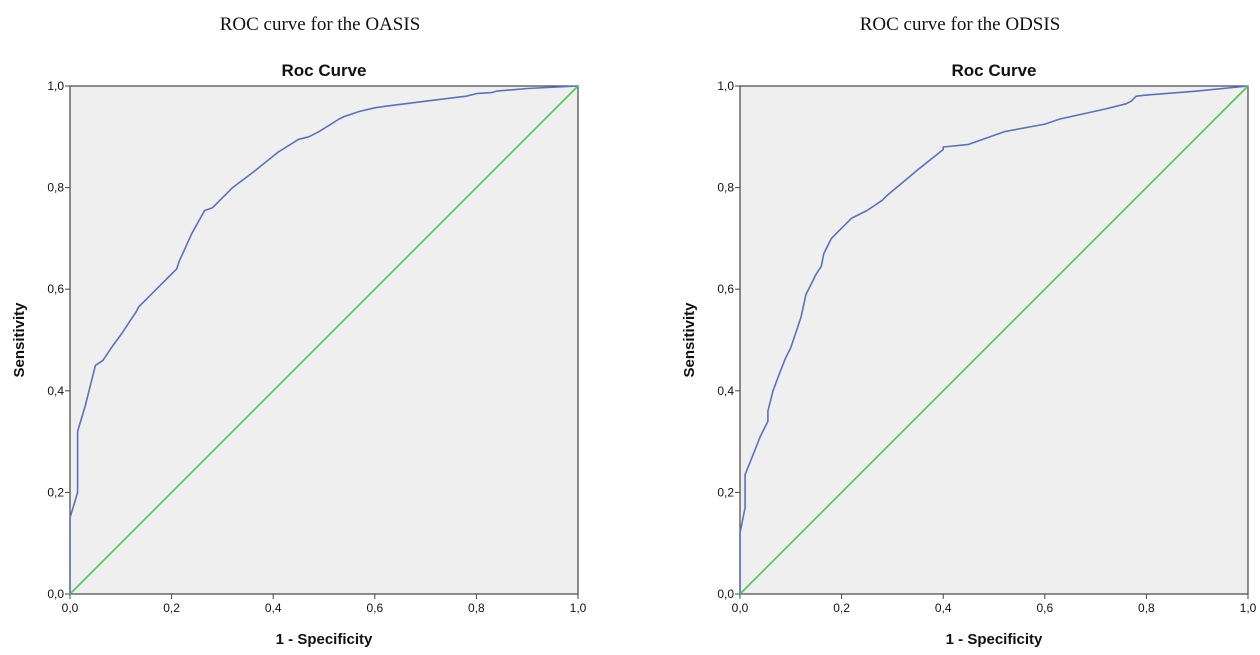  Describe the element at coordinates (960, 24) in the screenshot. I see `caption-odsis: ROC curve for the ODSIS` at that location.